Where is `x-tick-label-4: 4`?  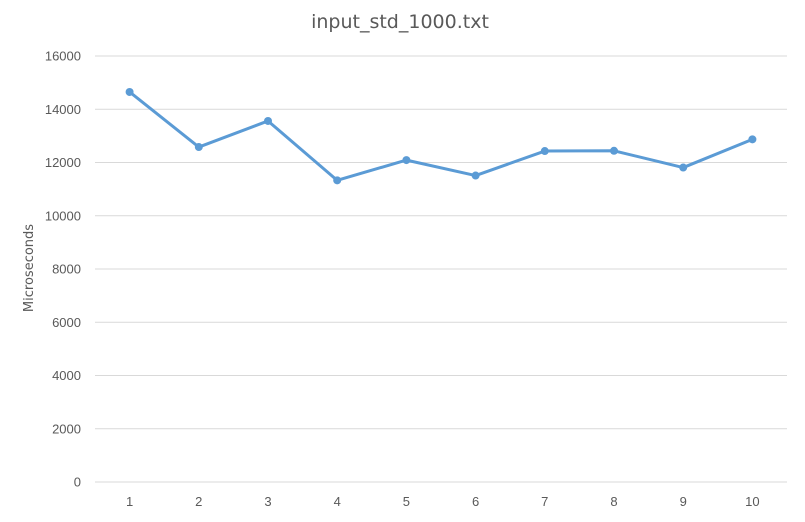 x-tick-label-4: 4 is located at coordinates (337, 501).